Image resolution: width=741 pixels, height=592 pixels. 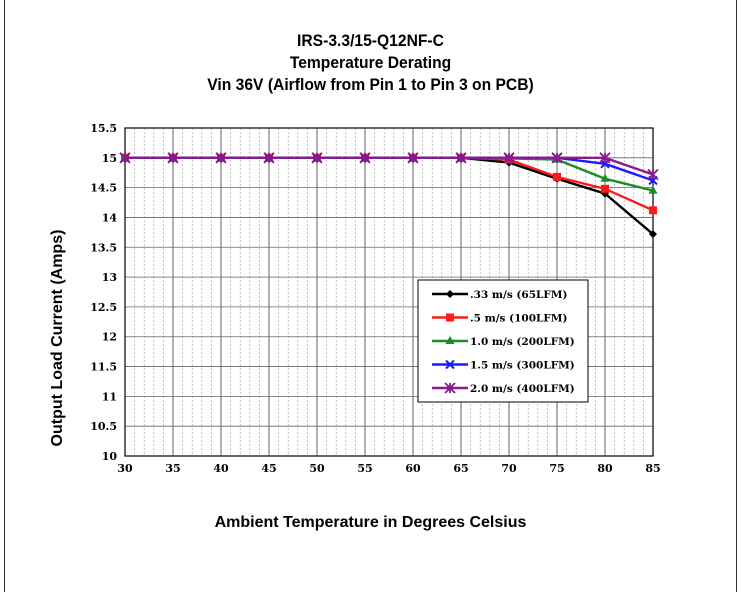 I want to click on x-tick-label: 80, so click(x=605, y=468).